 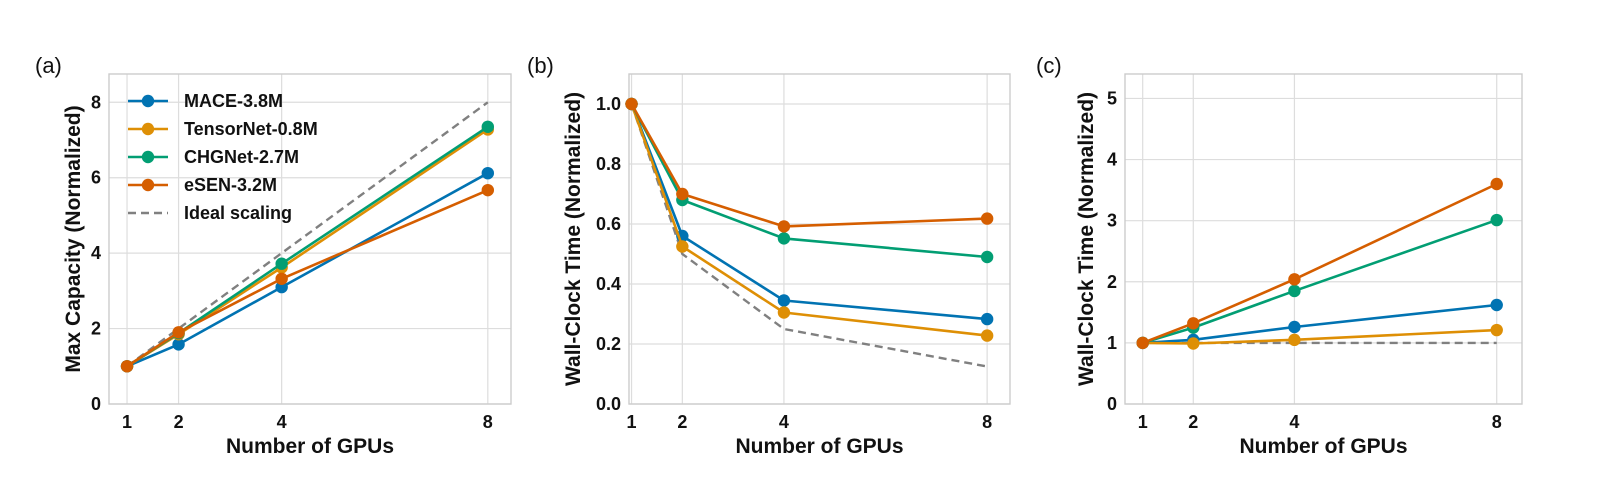 I want to click on y-tick-label: 1, so click(x=1112, y=343).